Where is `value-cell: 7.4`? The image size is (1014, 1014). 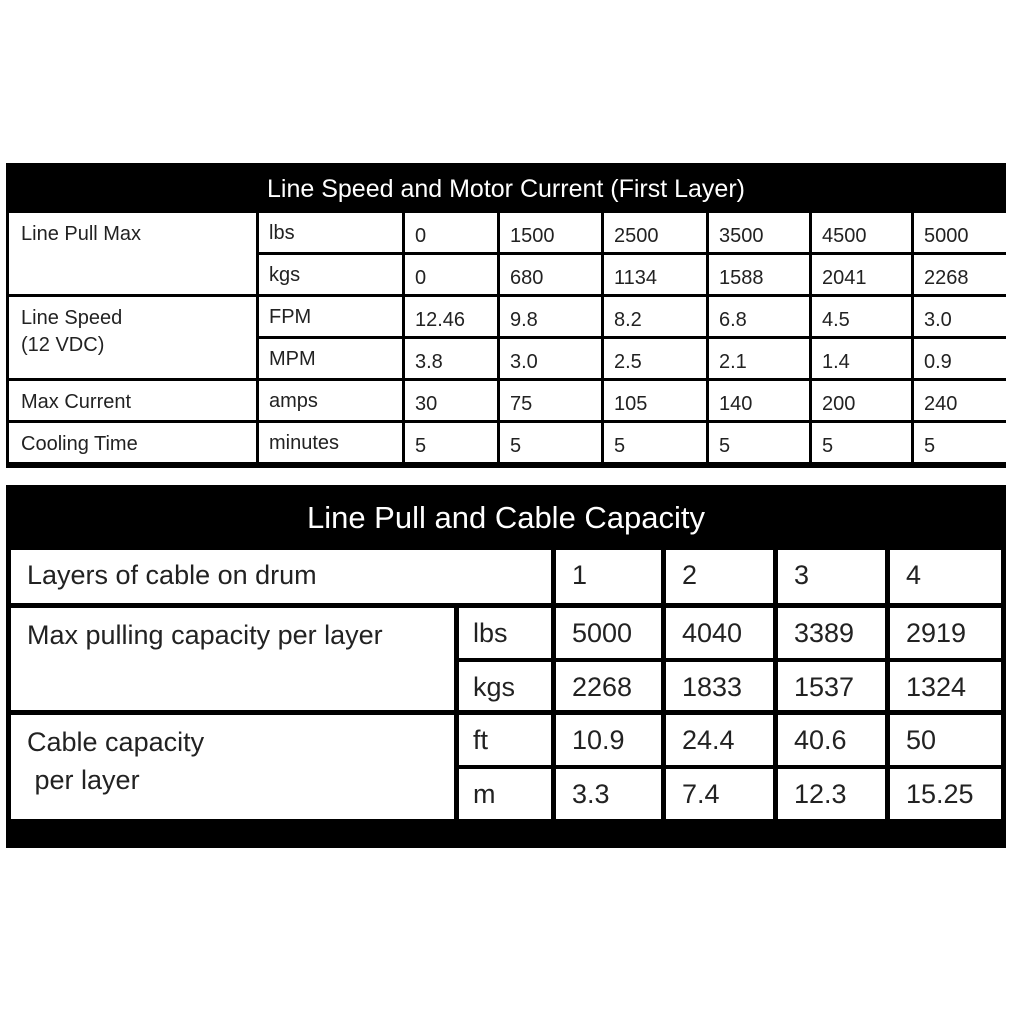 value-cell: 7.4 is located at coordinates (719, 794).